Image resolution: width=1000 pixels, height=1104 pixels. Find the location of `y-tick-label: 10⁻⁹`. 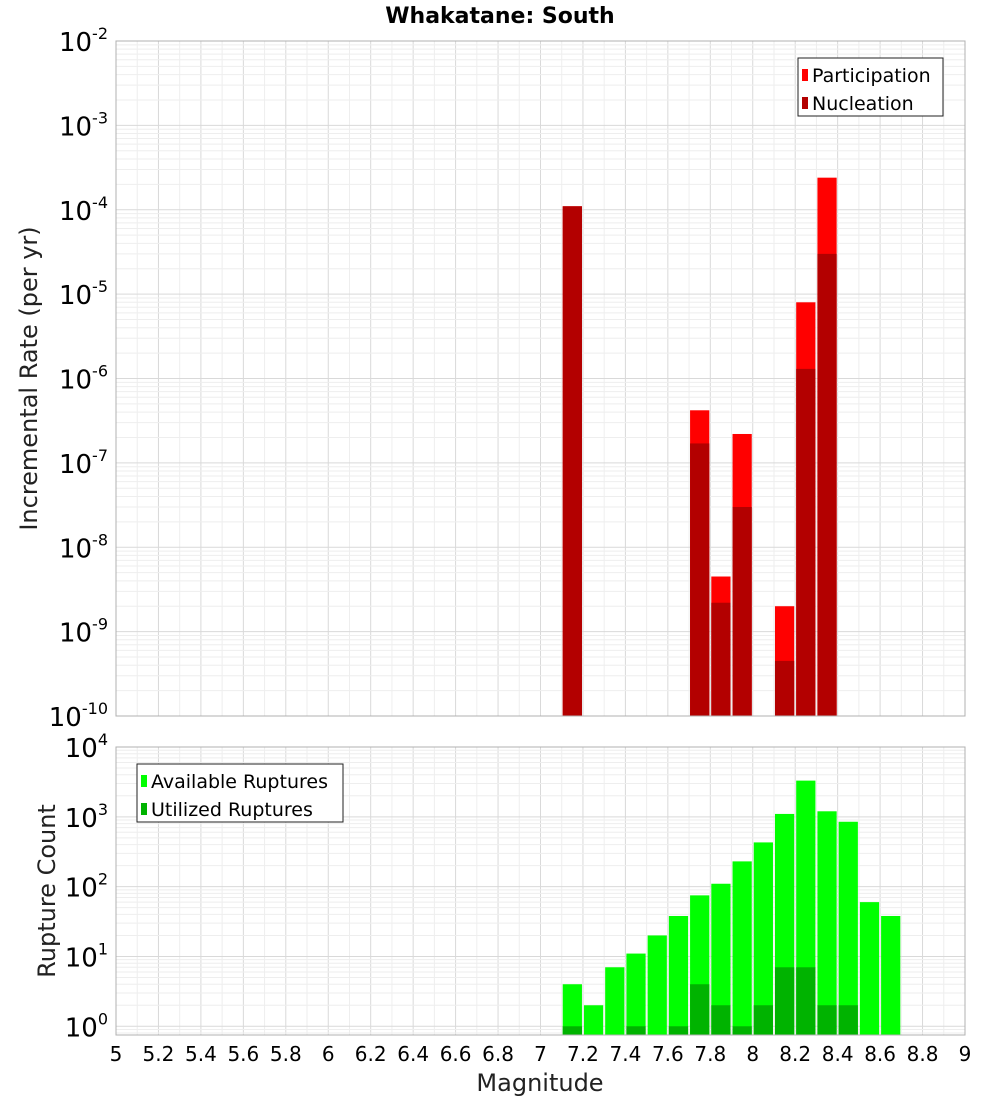

y-tick-label: 10⁻⁹ is located at coordinates (83, 632).